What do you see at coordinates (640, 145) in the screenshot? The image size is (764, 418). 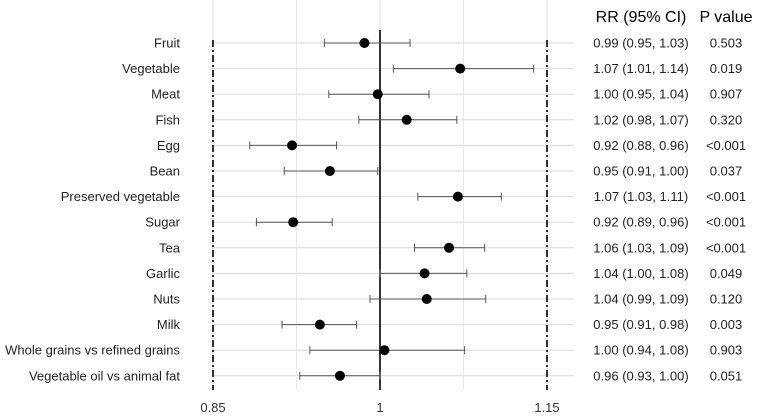 I see `rr-ci-value: 0.92 (0.88, 0.96)` at bounding box center [640, 145].